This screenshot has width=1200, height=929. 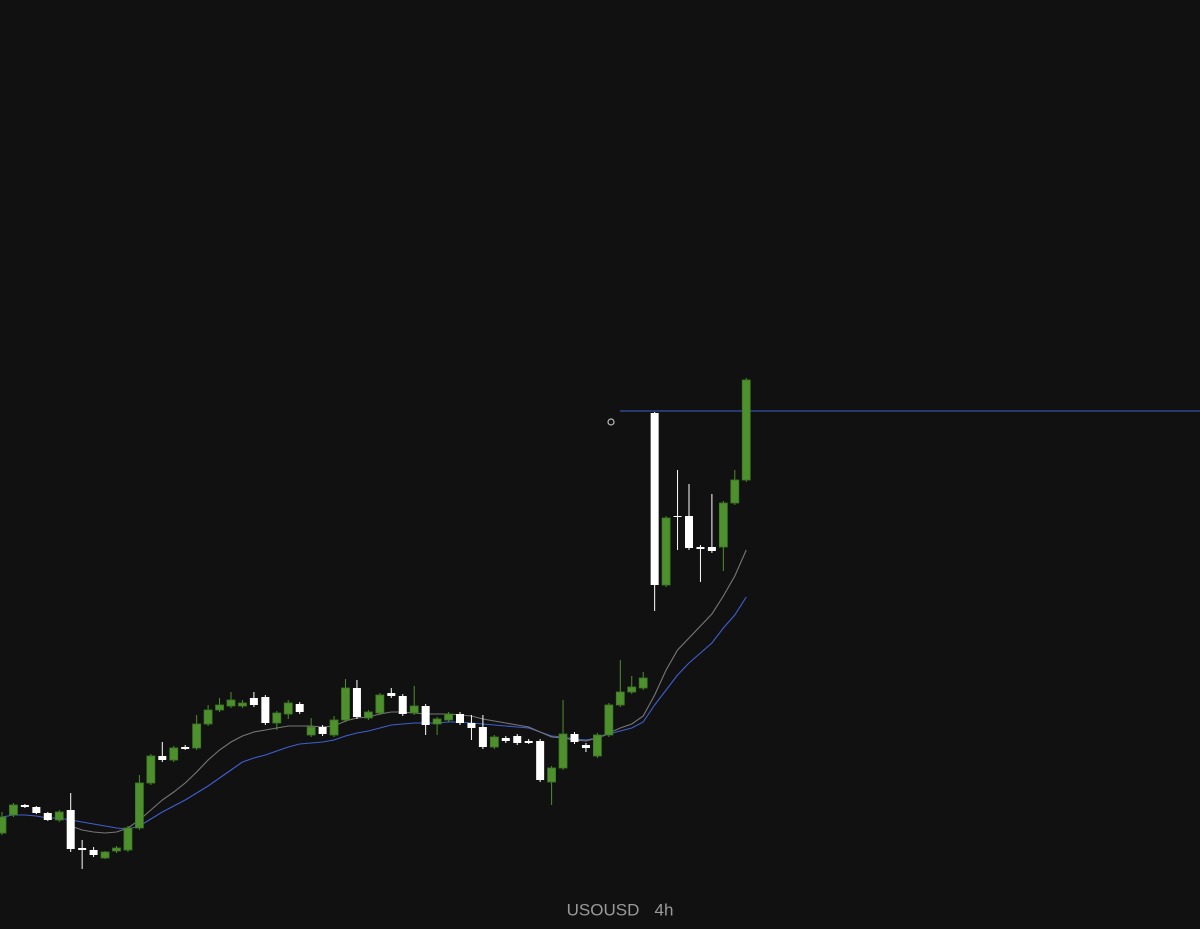 What do you see at coordinates (611, 422) in the screenshot?
I see `alert-icon` at bounding box center [611, 422].